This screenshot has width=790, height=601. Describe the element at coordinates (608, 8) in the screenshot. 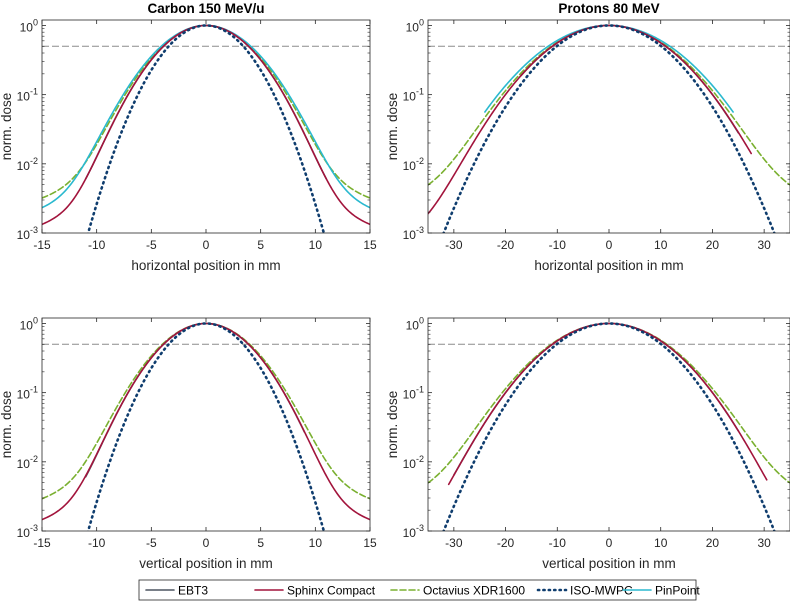

I see `panel-title: Protons 80 MeV` at that location.